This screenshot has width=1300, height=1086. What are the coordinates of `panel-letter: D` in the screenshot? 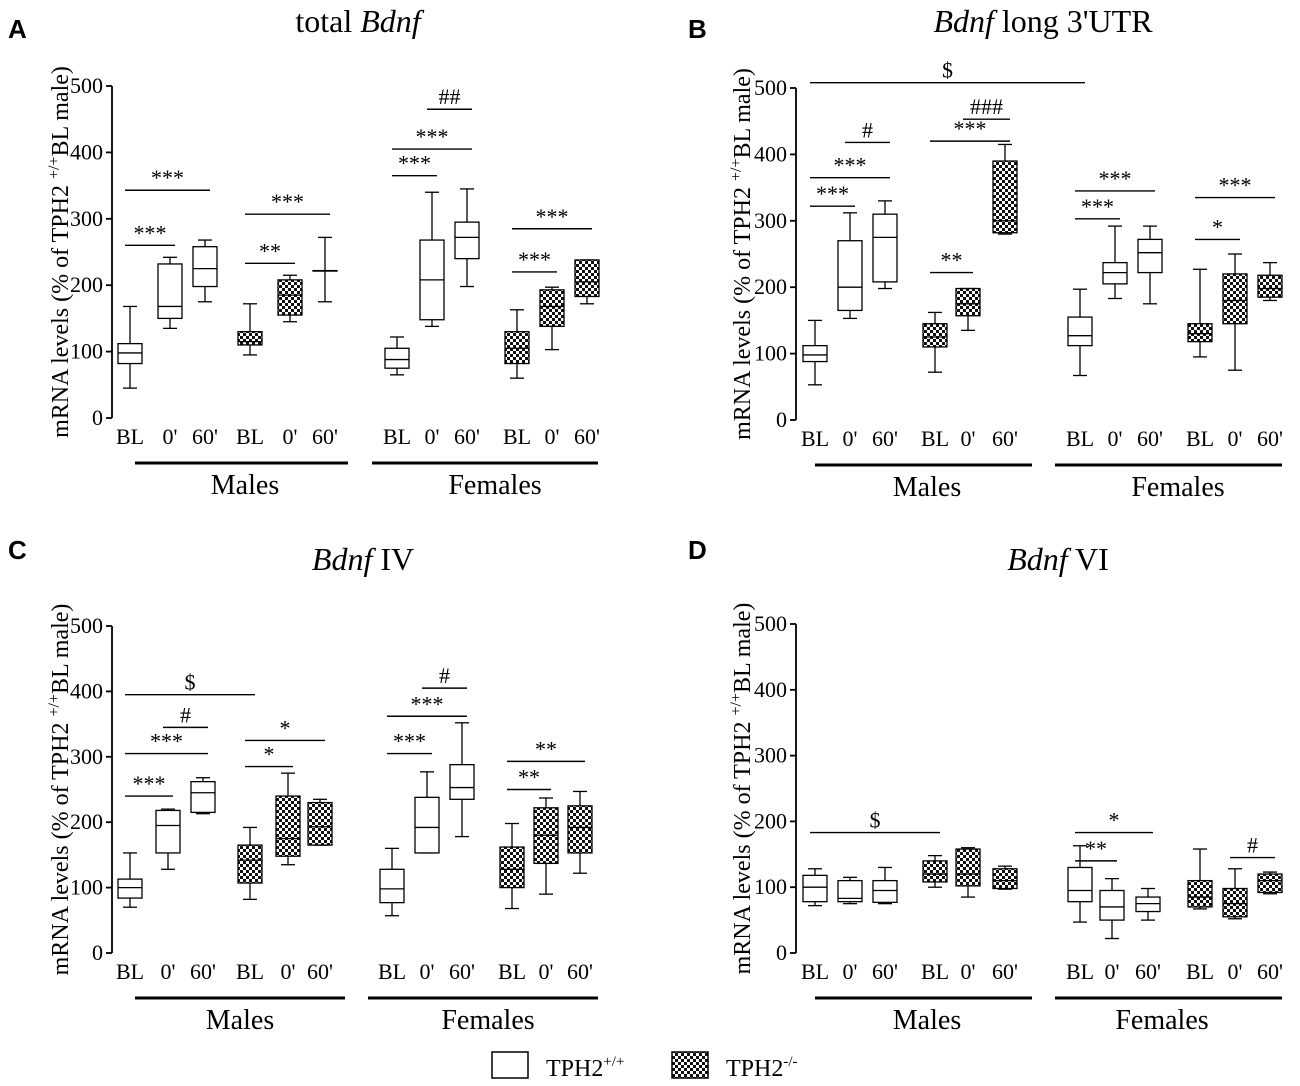 It's located at (697, 550).